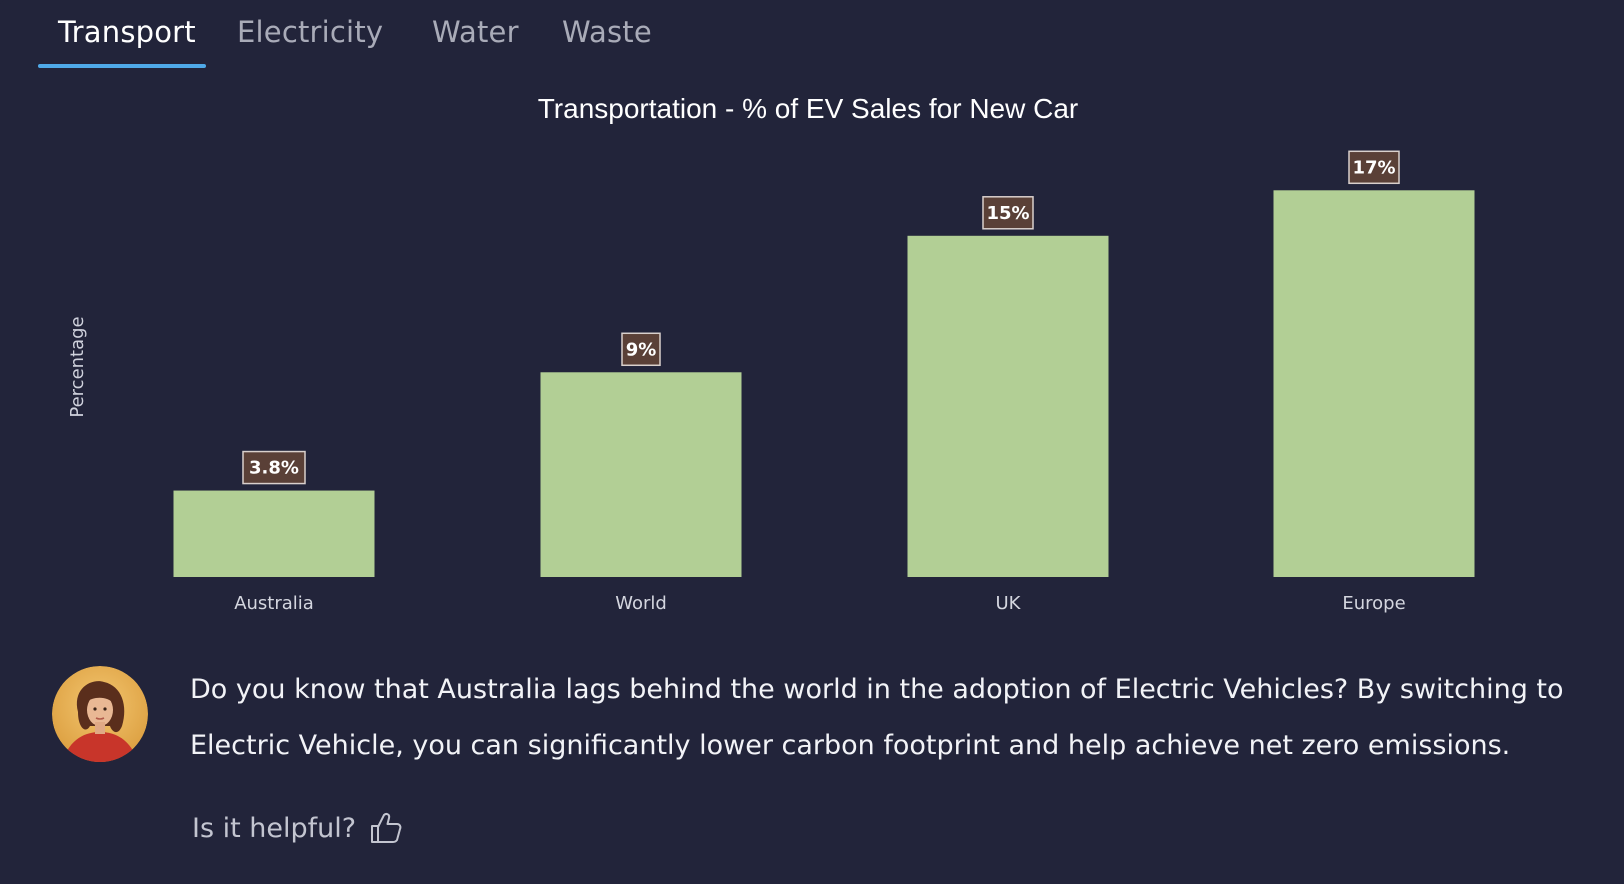 This screenshot has width=1624, height=884. I want to click on x-tick-label-world: World, so click(641, 603).